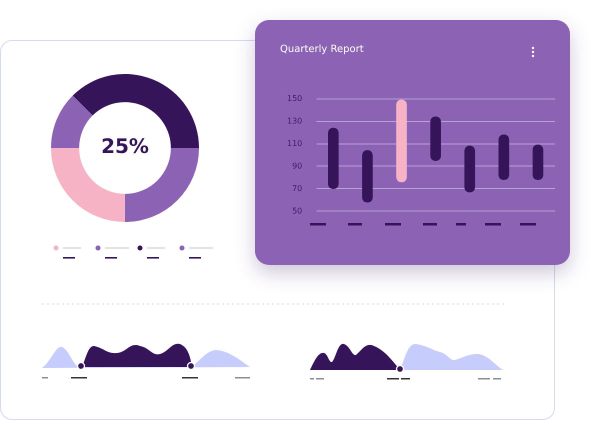  What do you see at coordinates (297, 211) in the screenshot?
I see `y-tick-label: 50` at bounding box center [297, 211].